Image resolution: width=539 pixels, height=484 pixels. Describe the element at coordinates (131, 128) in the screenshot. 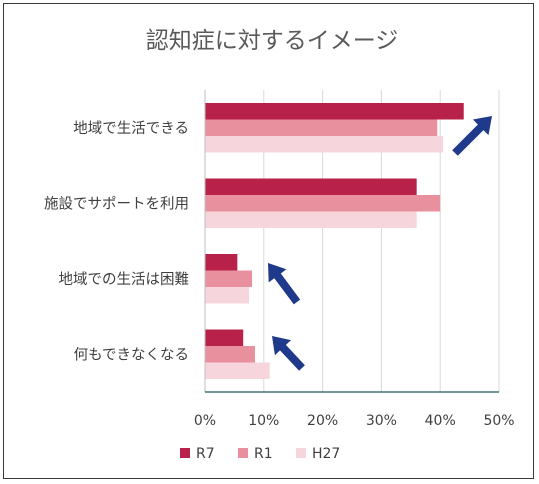

I see `category-label: 地域で生活できる` at that location.